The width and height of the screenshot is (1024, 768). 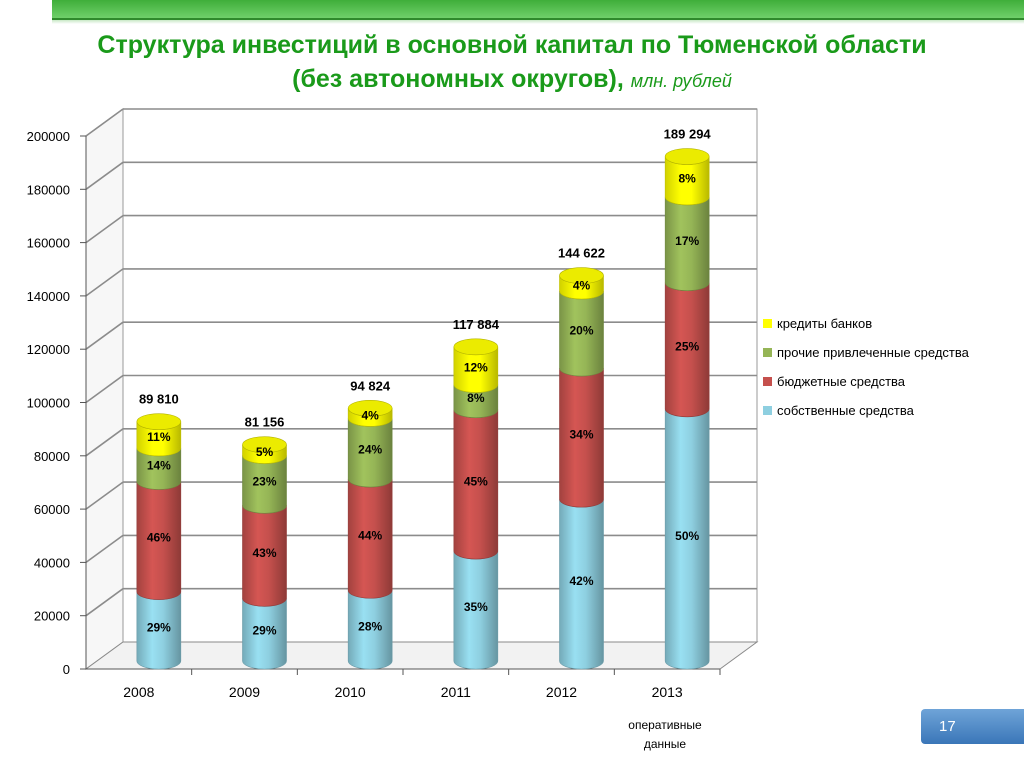 I want to click on bar-total-label: 89 810, so click(x=159, y=399).